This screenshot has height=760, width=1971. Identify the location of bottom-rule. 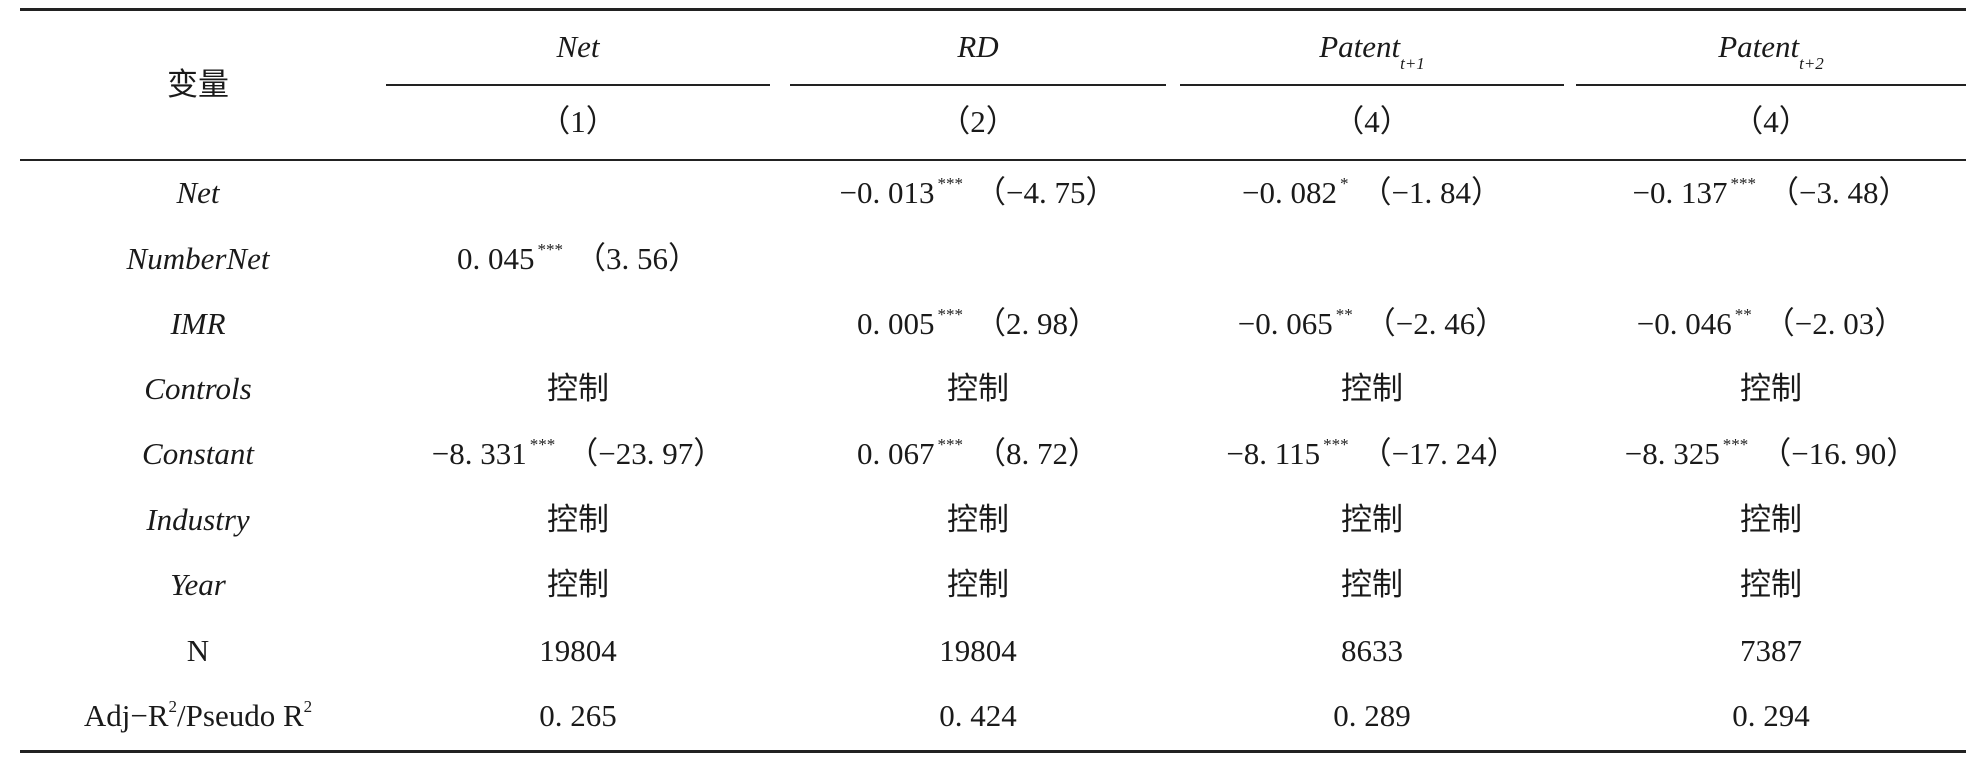
(993, 751).